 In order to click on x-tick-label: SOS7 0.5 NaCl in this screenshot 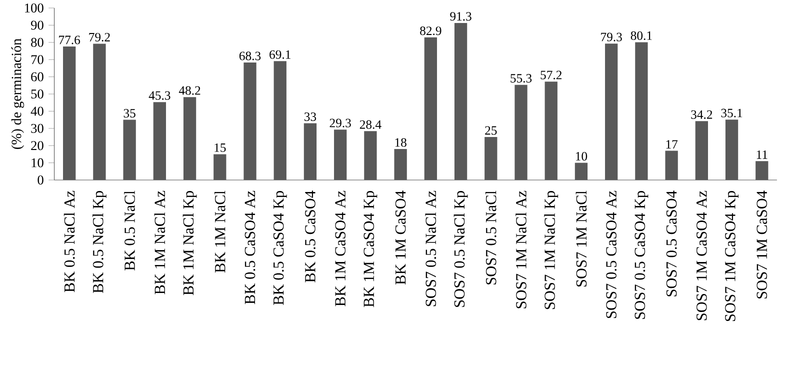, I will do `click(490, 237)`.